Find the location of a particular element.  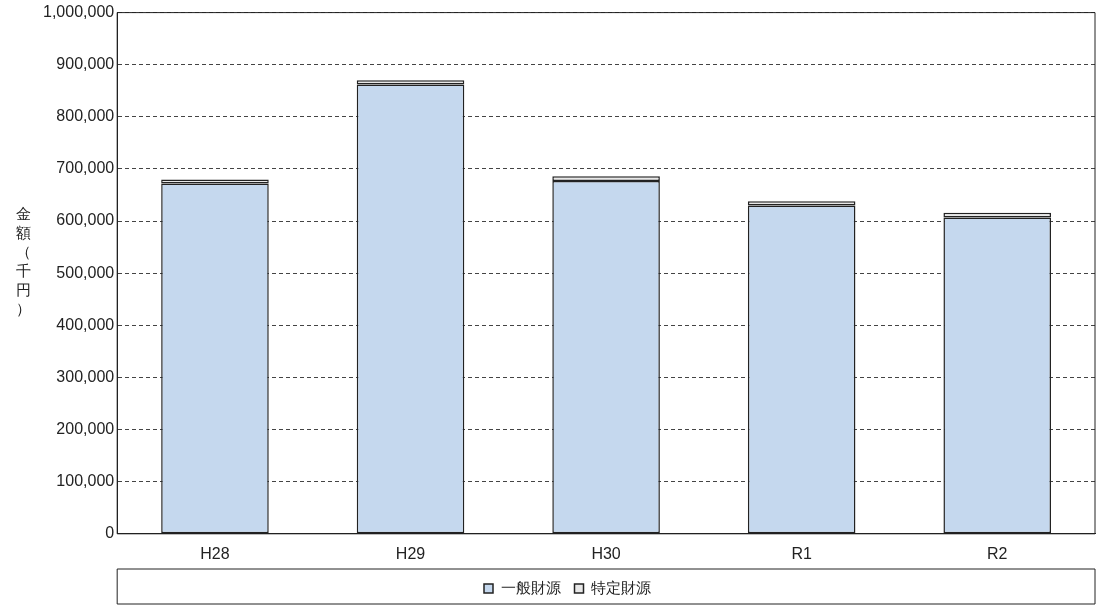

x-tick-label: H29 is located at coordinates (410, 553).